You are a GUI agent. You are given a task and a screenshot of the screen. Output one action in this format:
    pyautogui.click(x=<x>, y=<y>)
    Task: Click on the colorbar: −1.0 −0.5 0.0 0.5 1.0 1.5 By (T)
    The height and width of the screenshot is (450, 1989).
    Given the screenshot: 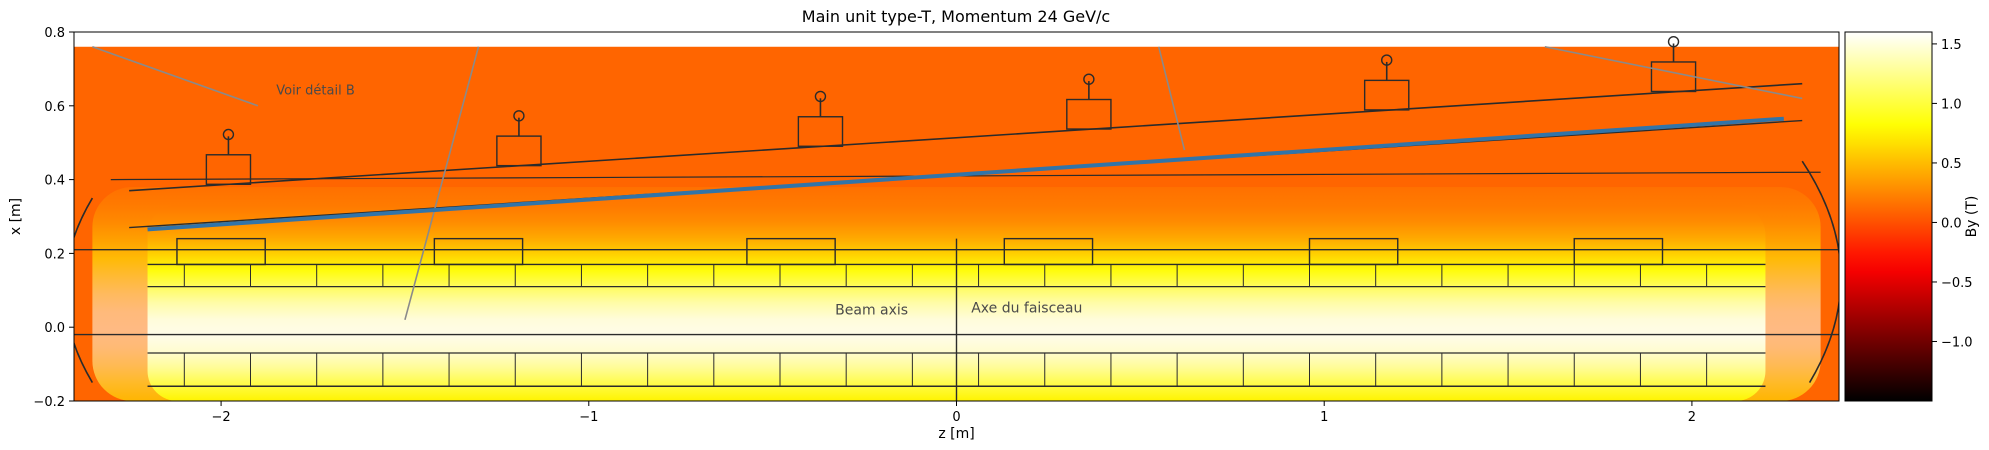 What is the action you would take?
    pyautogui.click(x=1912, y=216)
    